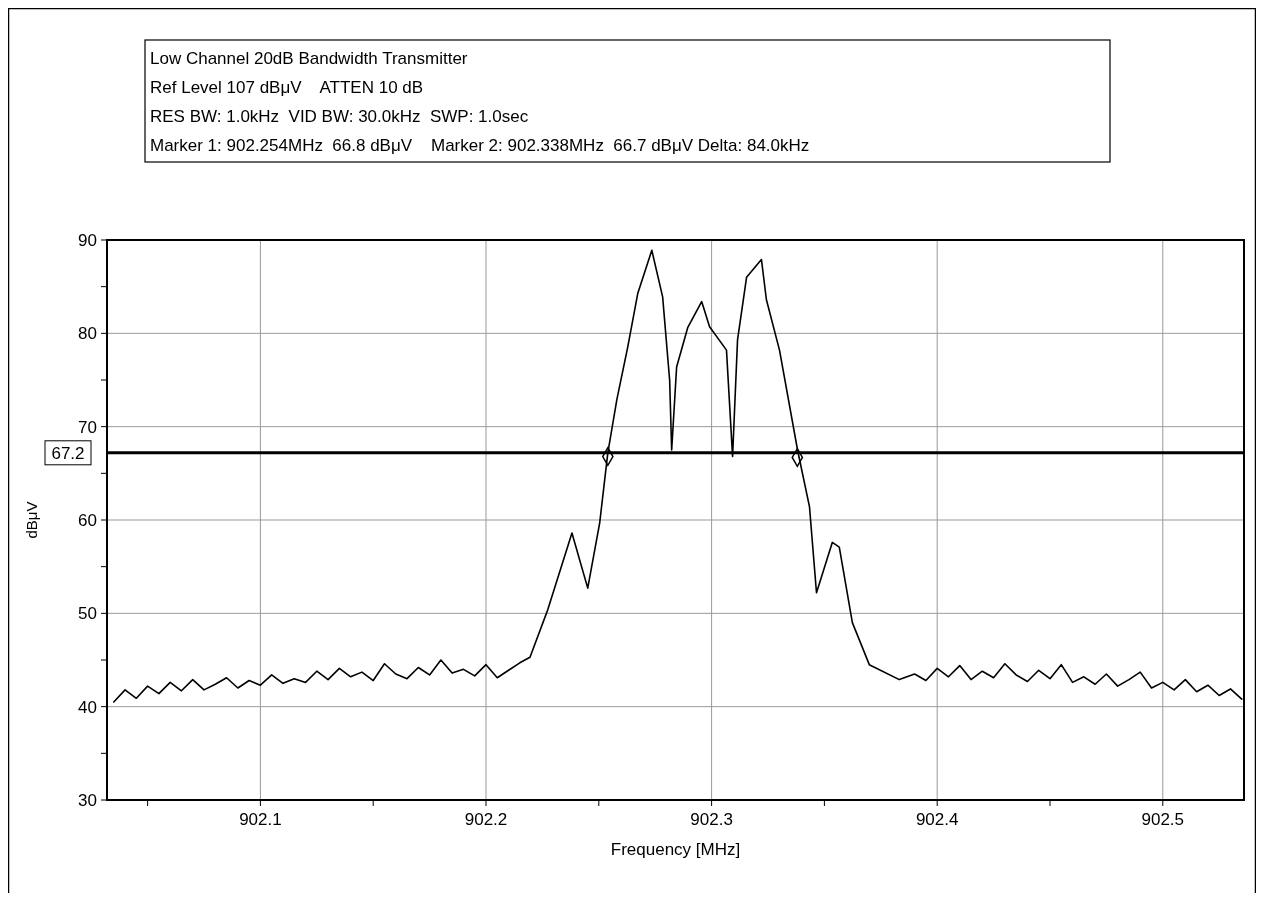  I want to click on x-tick-label: 902.1, so click(260, 819).